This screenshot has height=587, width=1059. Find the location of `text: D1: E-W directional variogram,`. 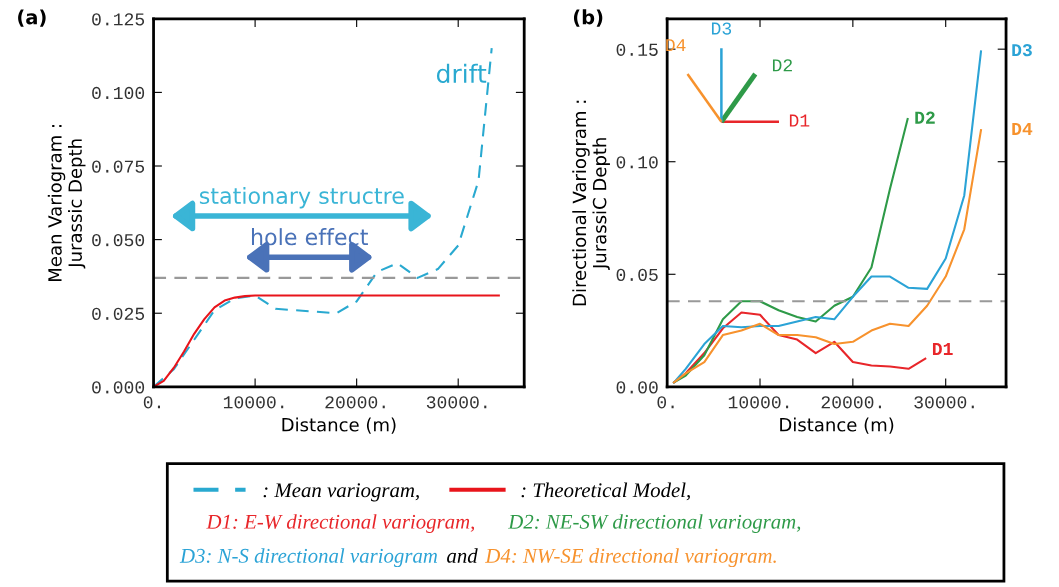

text: D1: E-W directional variogram, is located at coordinates (340, 524).